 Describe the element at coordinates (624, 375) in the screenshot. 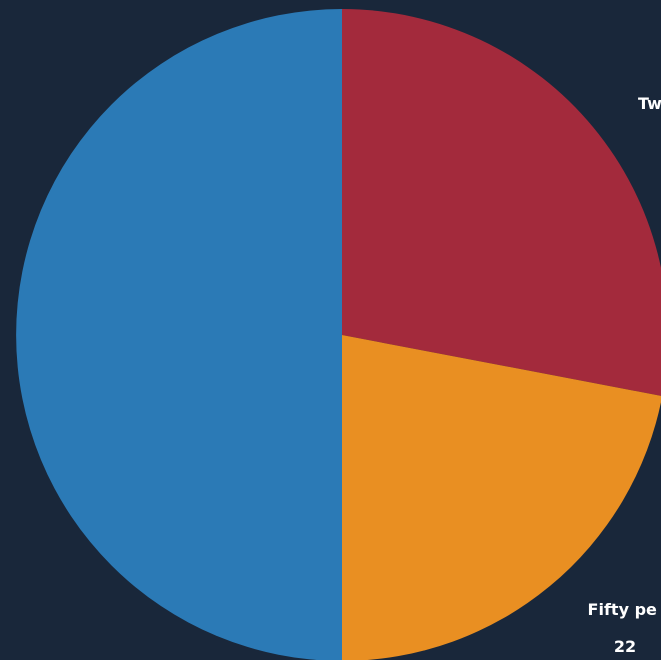

I see `pie-labels: Tw Fifty pe 22` at that location.